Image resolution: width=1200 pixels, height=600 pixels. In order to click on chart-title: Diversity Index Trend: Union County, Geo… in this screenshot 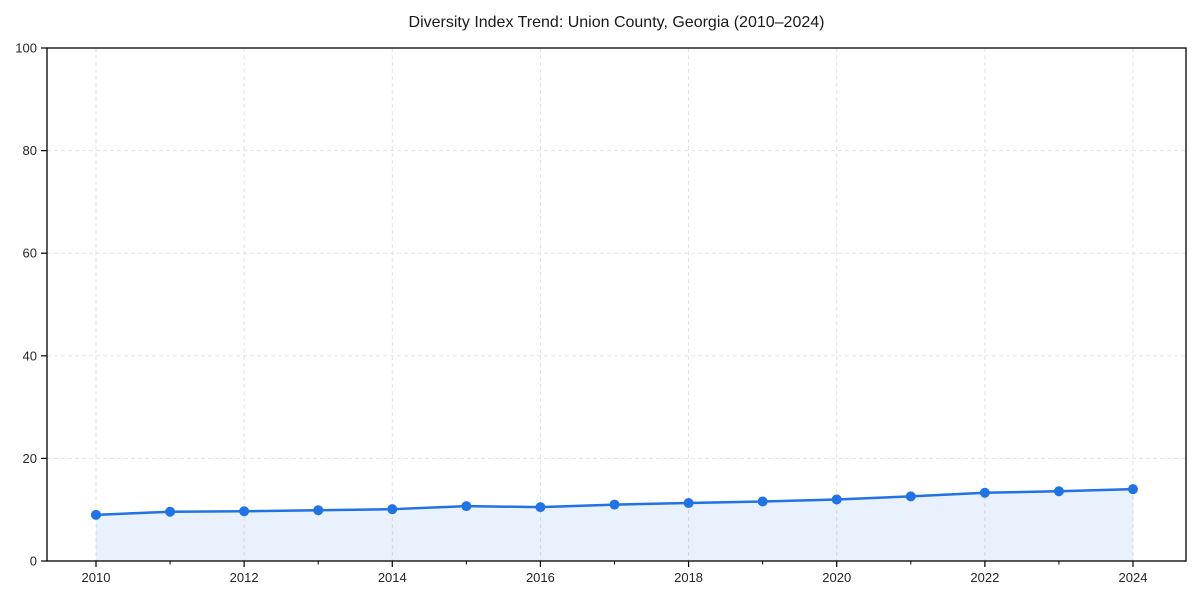, I will do `click(616, 22)`.